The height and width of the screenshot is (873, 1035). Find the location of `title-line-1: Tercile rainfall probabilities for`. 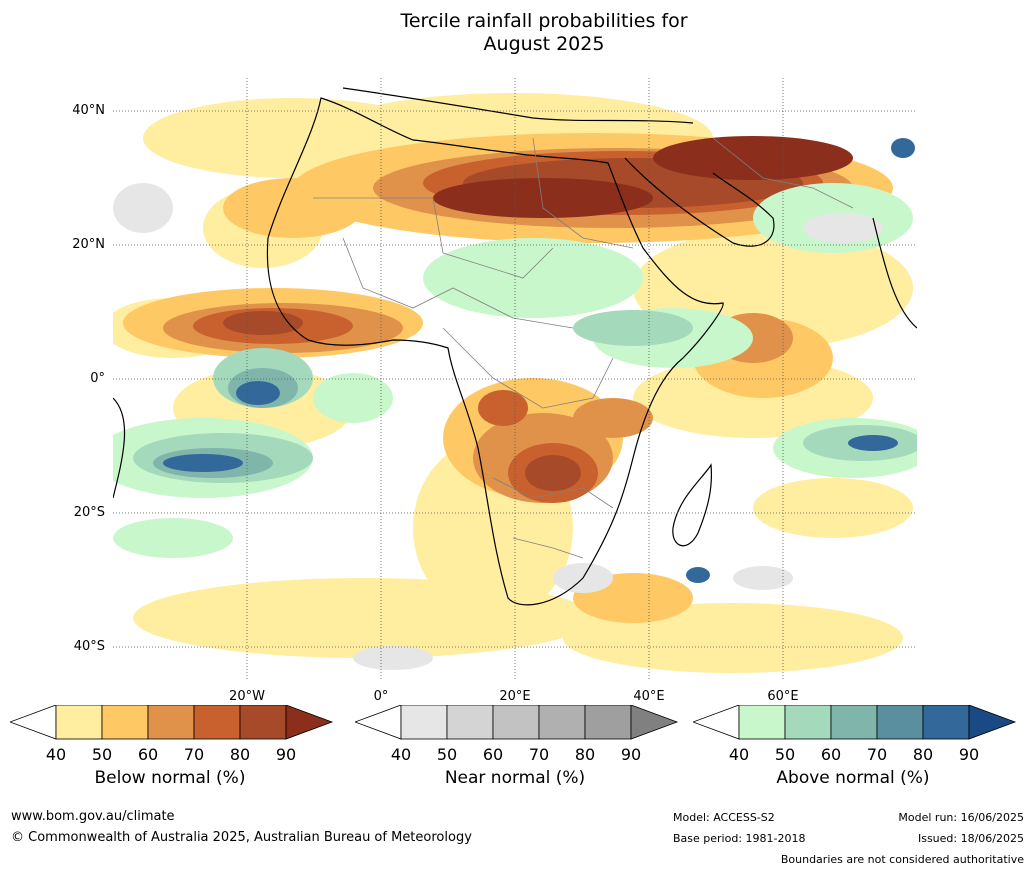

title-line-1: Tercile rainfall probabilities for is located at coordinates (544, 21).